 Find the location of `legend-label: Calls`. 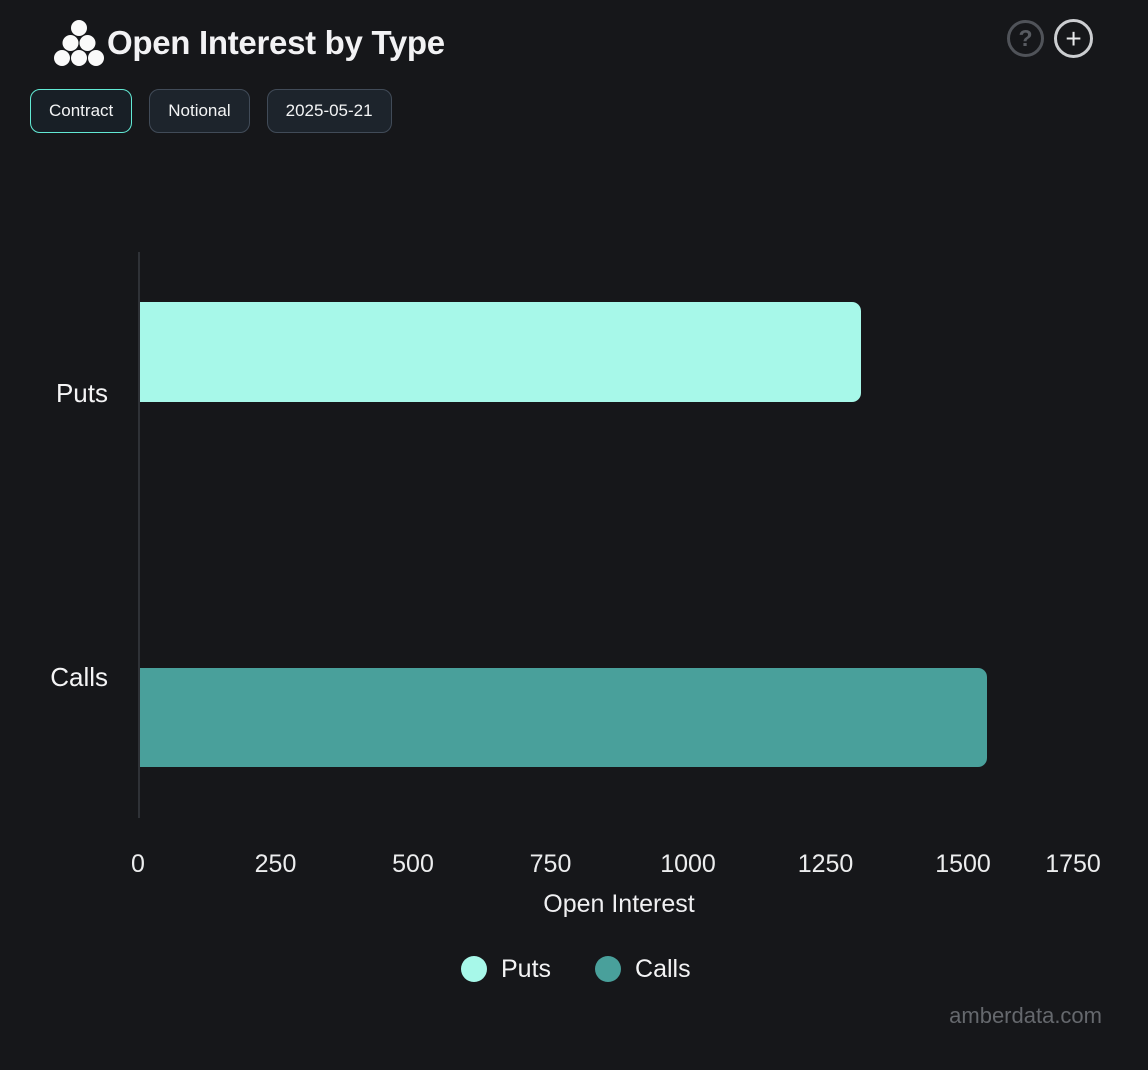

legend-label: Calls is located at coordinates (663, 968).